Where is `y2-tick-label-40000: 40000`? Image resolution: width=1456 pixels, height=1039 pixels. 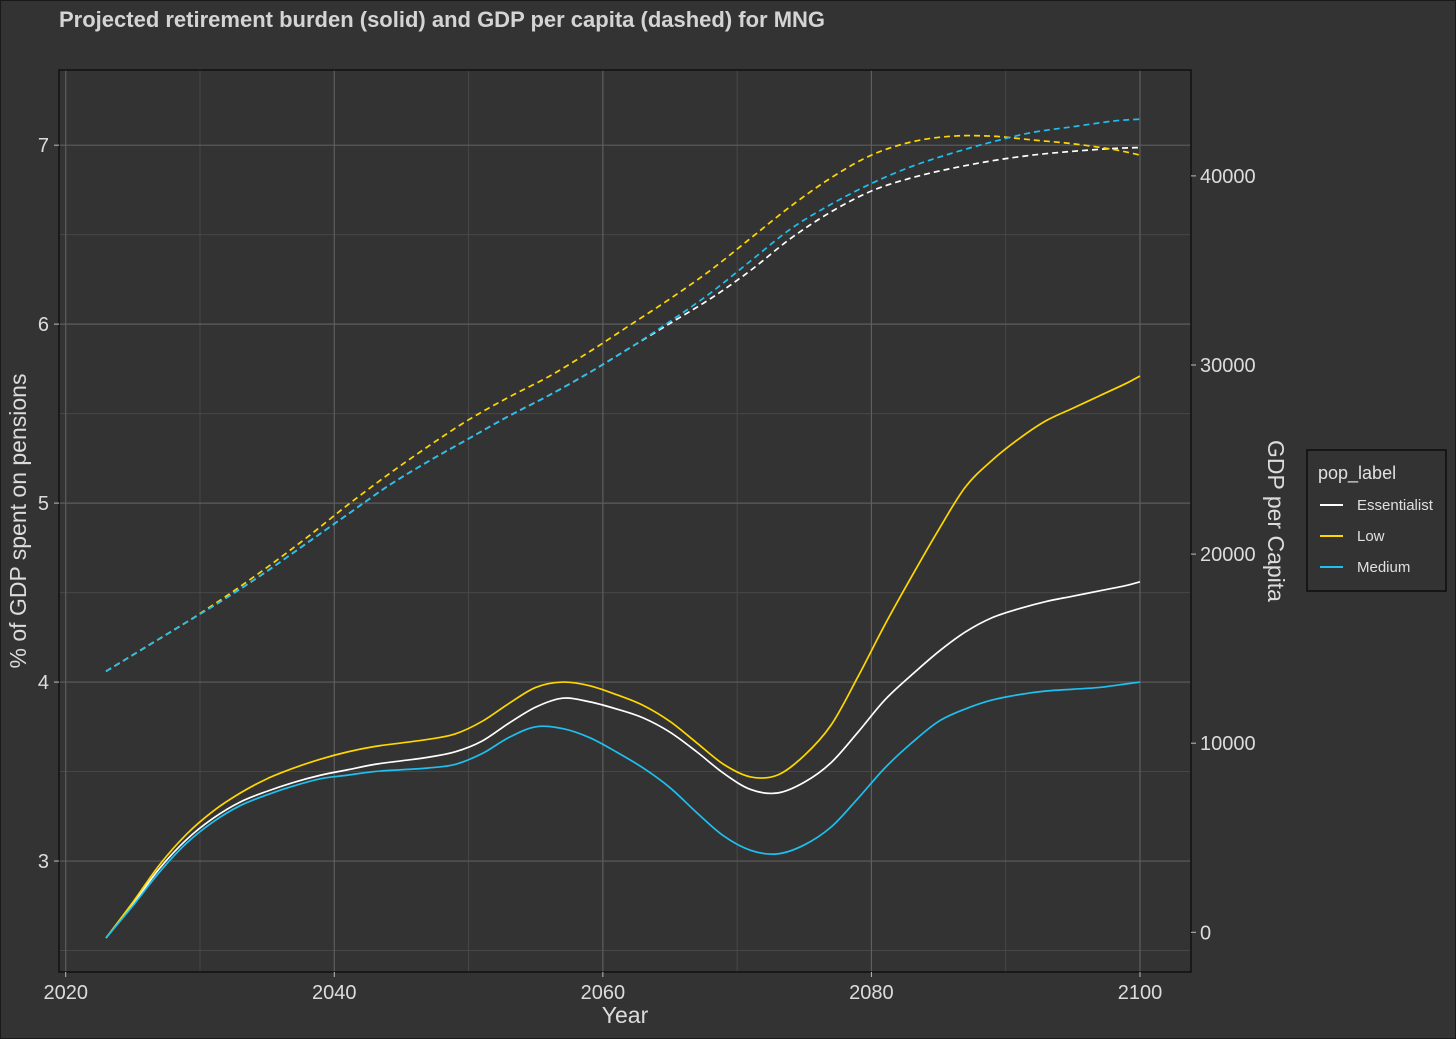
y2-tick-label-40000: 40000 is located at coordinates (1228, 177).